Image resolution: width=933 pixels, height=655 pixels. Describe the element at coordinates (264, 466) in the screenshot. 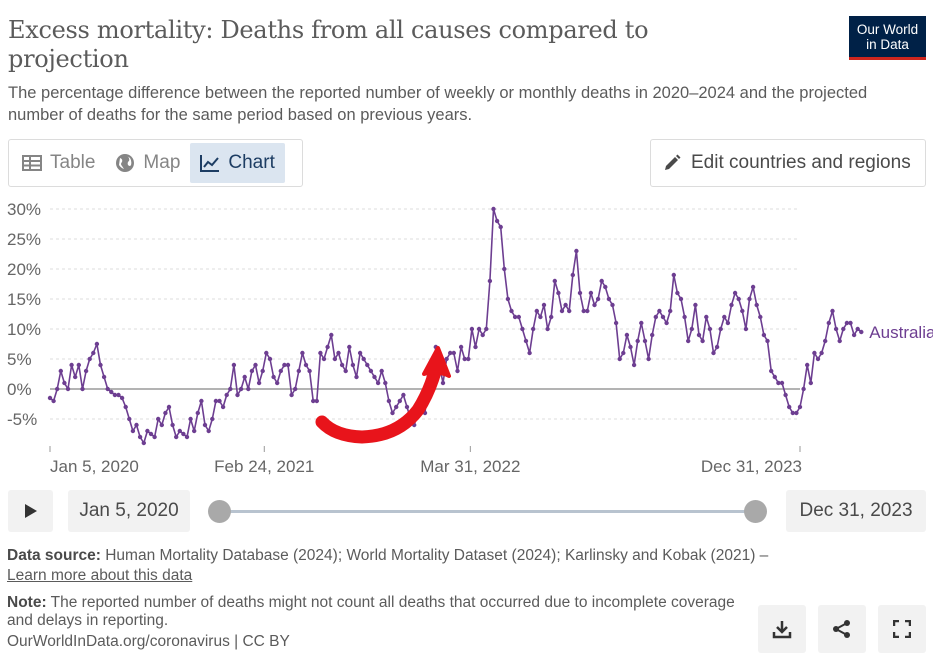

I see `x-tick-label: Feb 24, 2021` at that location.